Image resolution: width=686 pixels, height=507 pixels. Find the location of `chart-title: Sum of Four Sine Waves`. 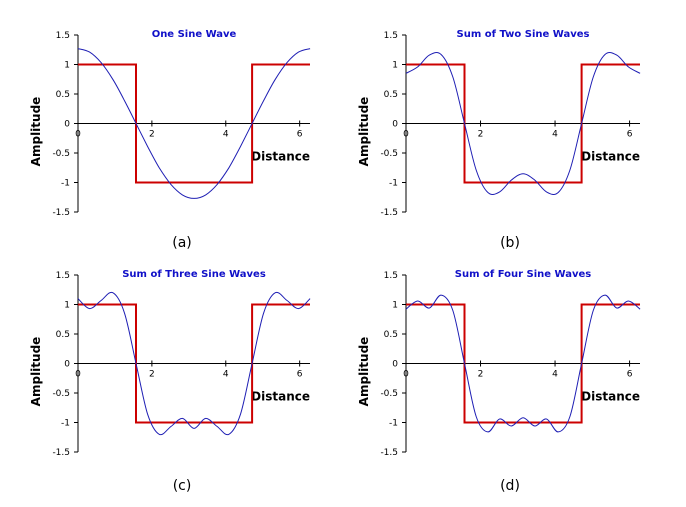

chart-title: Sum of Four Sine Waves is located at coordinates (523, 274).